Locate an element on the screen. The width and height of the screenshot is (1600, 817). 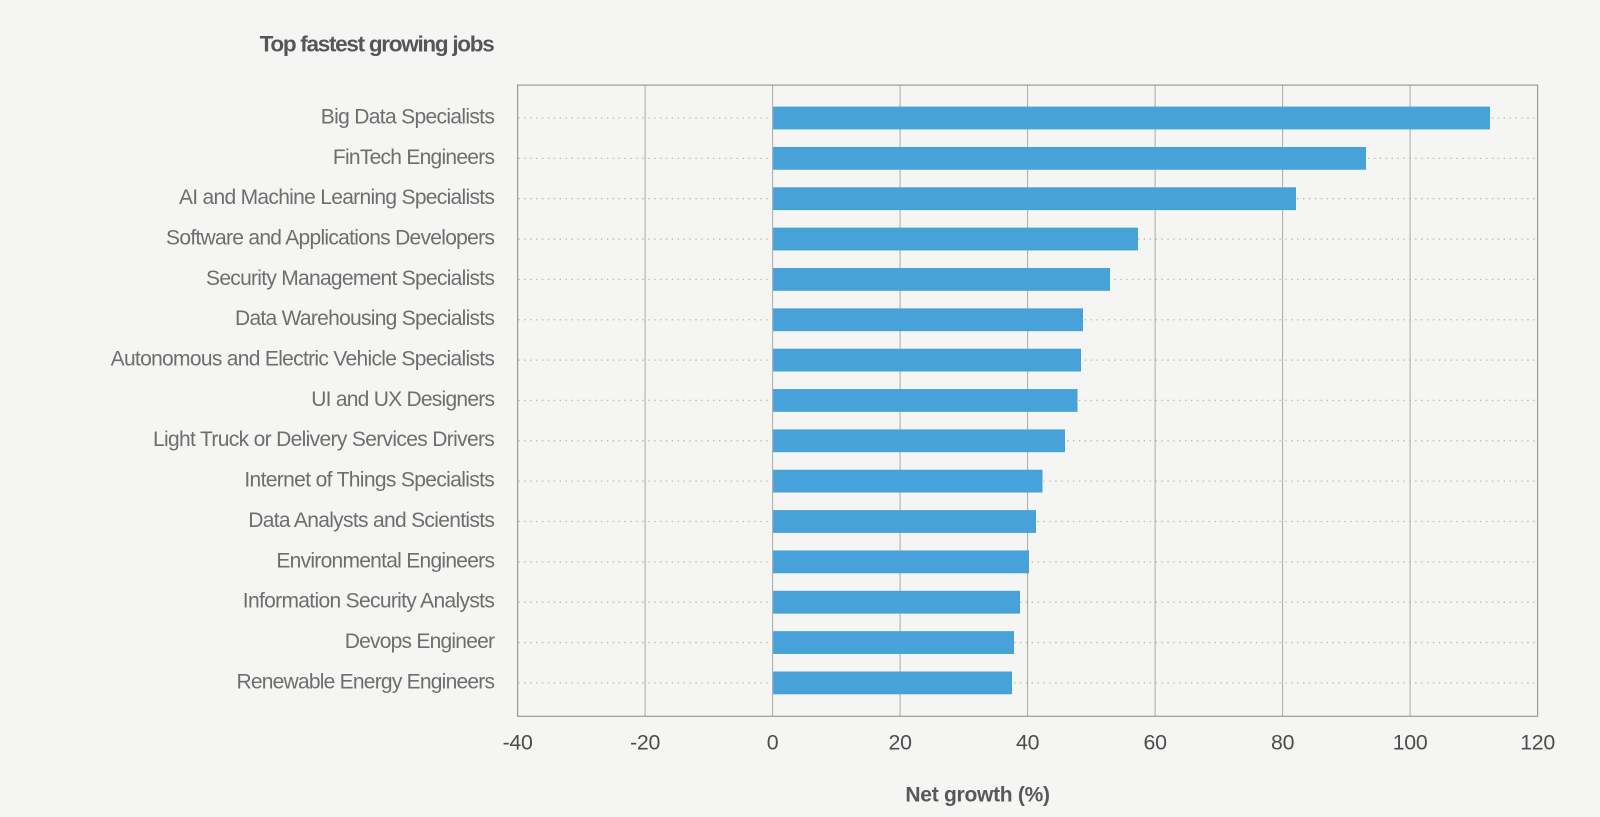
svg-text:Security Management Specialist: Security Management Specialists is located at coordinates (350, 278).